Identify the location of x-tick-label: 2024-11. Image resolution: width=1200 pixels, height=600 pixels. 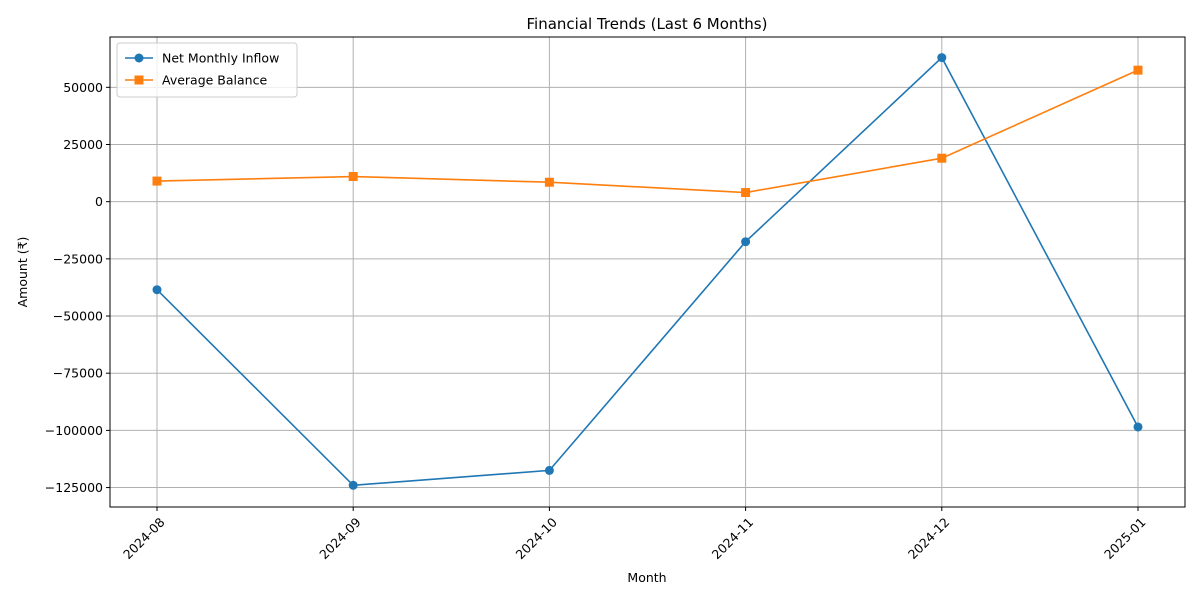
(733, 539).